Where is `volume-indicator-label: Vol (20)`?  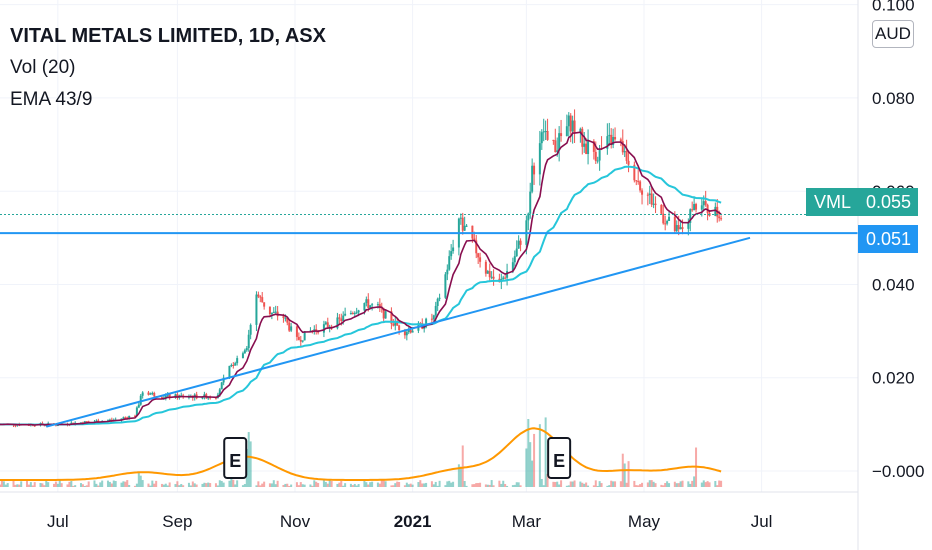
volume-indicator-label: Vol (20) is located at coordinates (43, 67).